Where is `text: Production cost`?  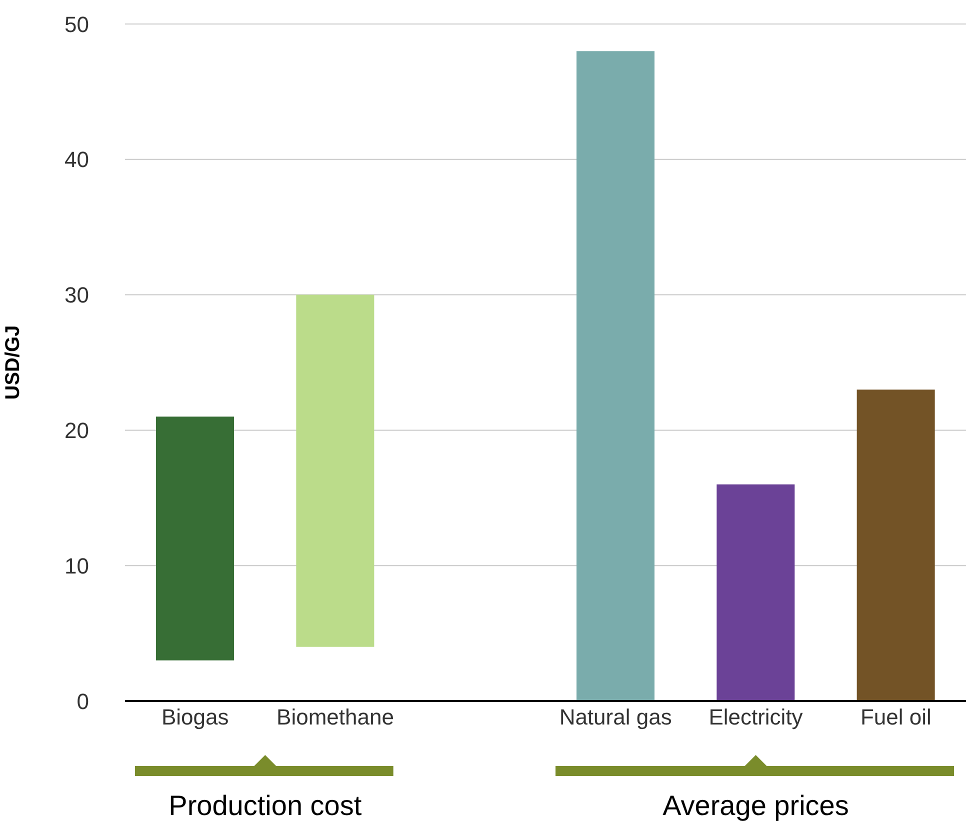 text: Production cost is located at coordinates (265, 805).